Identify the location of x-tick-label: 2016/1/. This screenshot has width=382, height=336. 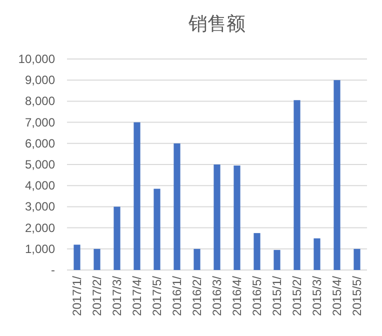
(177, 295).